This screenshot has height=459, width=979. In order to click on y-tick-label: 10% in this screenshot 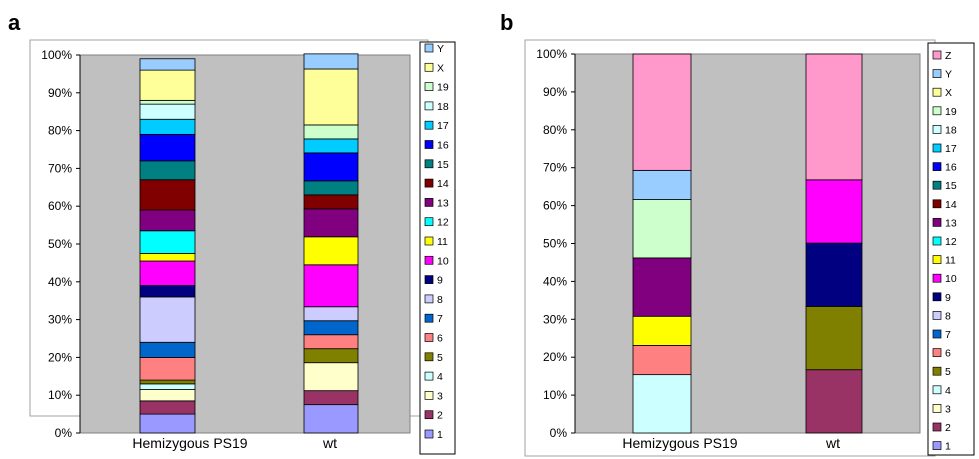, I will do `click(555, 395)`.